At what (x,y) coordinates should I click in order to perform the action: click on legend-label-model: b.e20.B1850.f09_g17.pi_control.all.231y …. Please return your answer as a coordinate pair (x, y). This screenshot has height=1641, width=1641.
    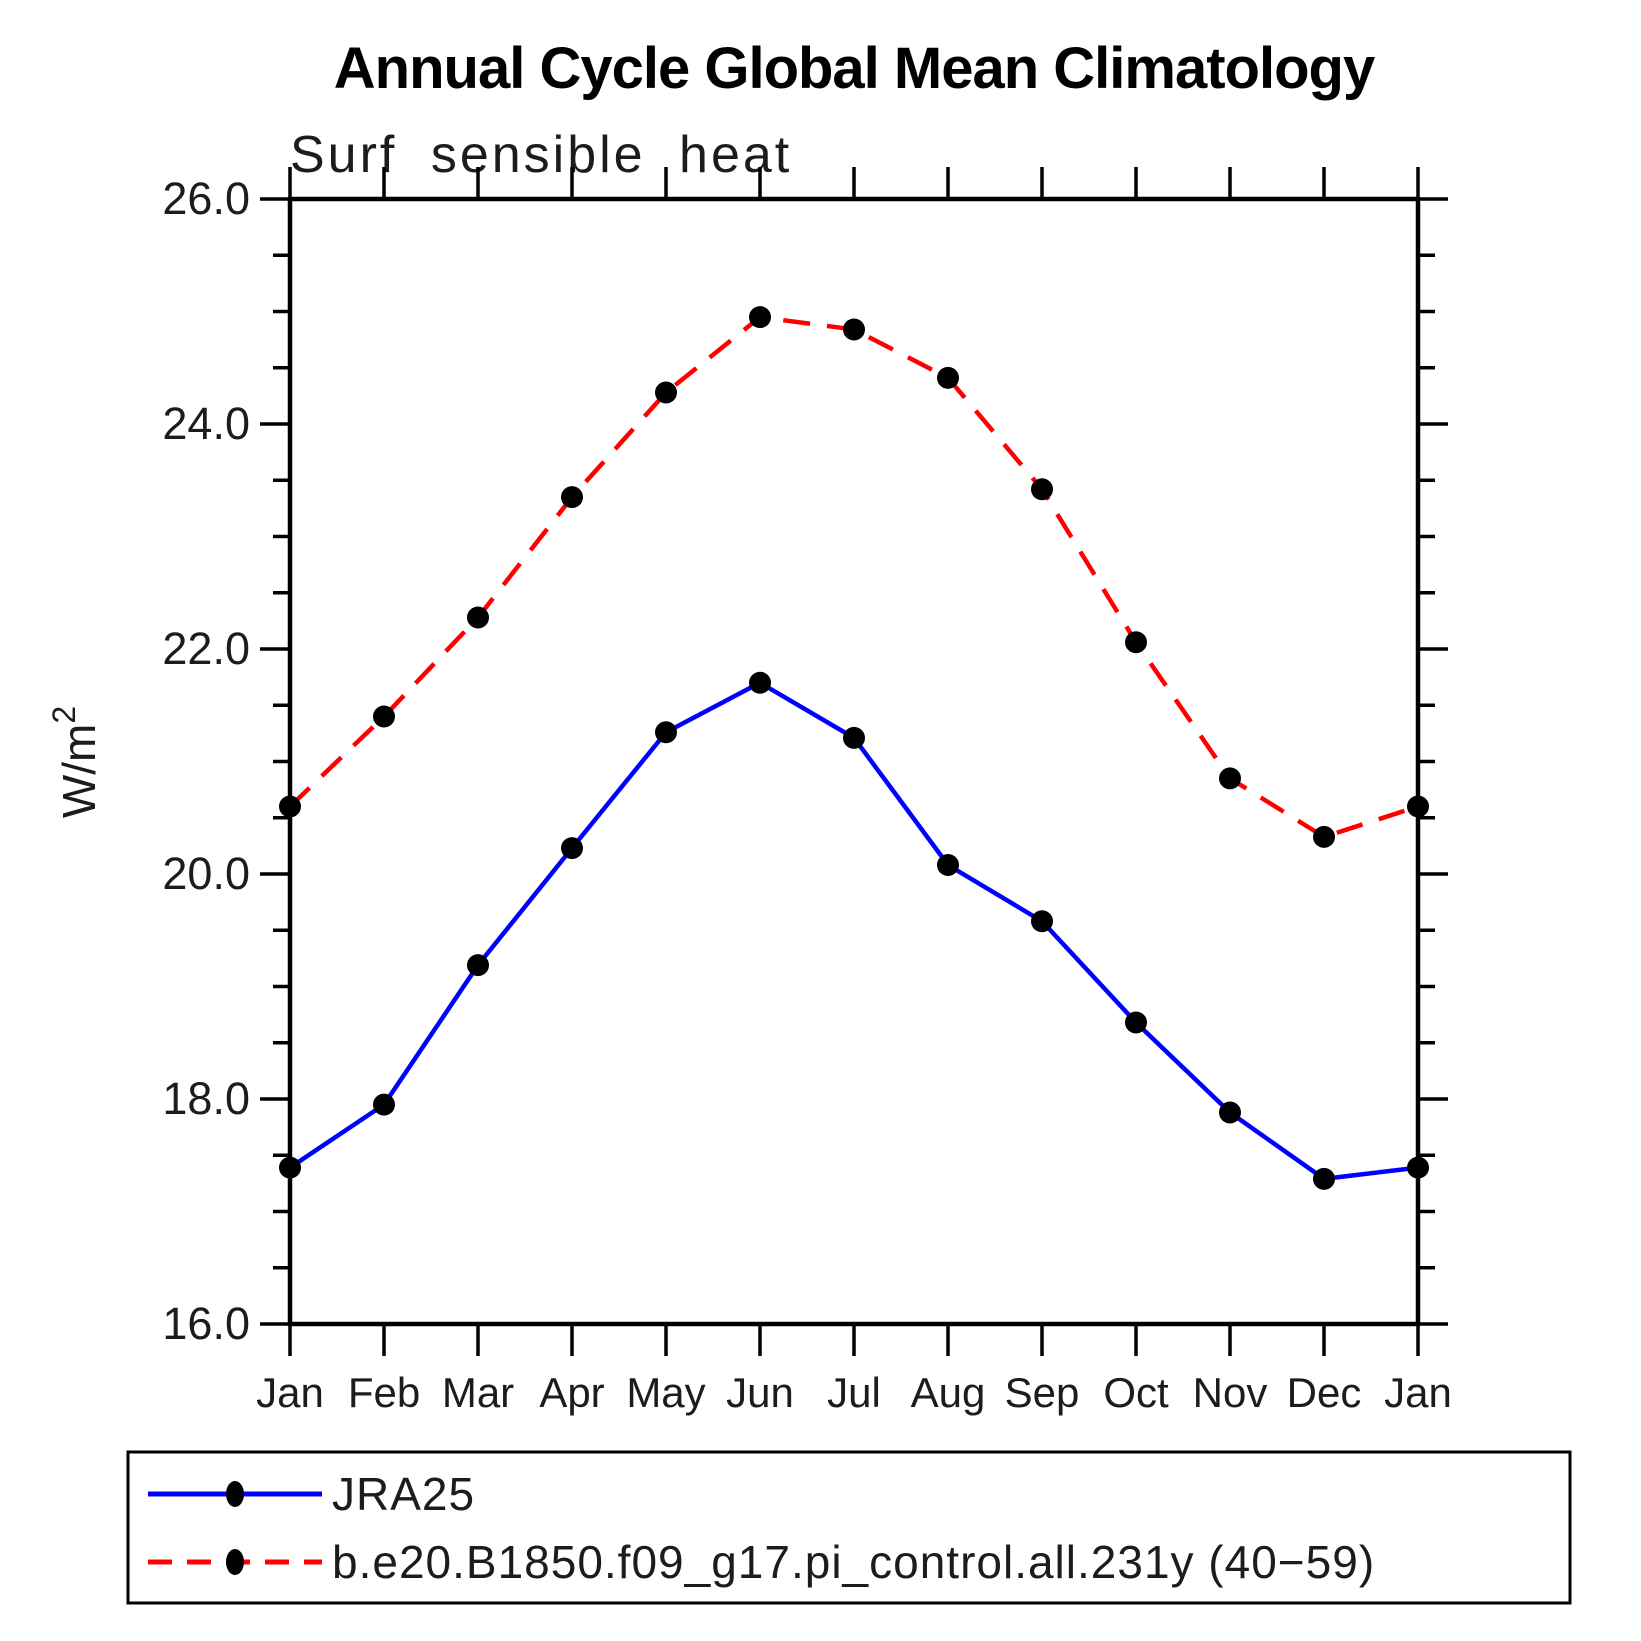
    Looking at the image, I should click on (853, 1562).